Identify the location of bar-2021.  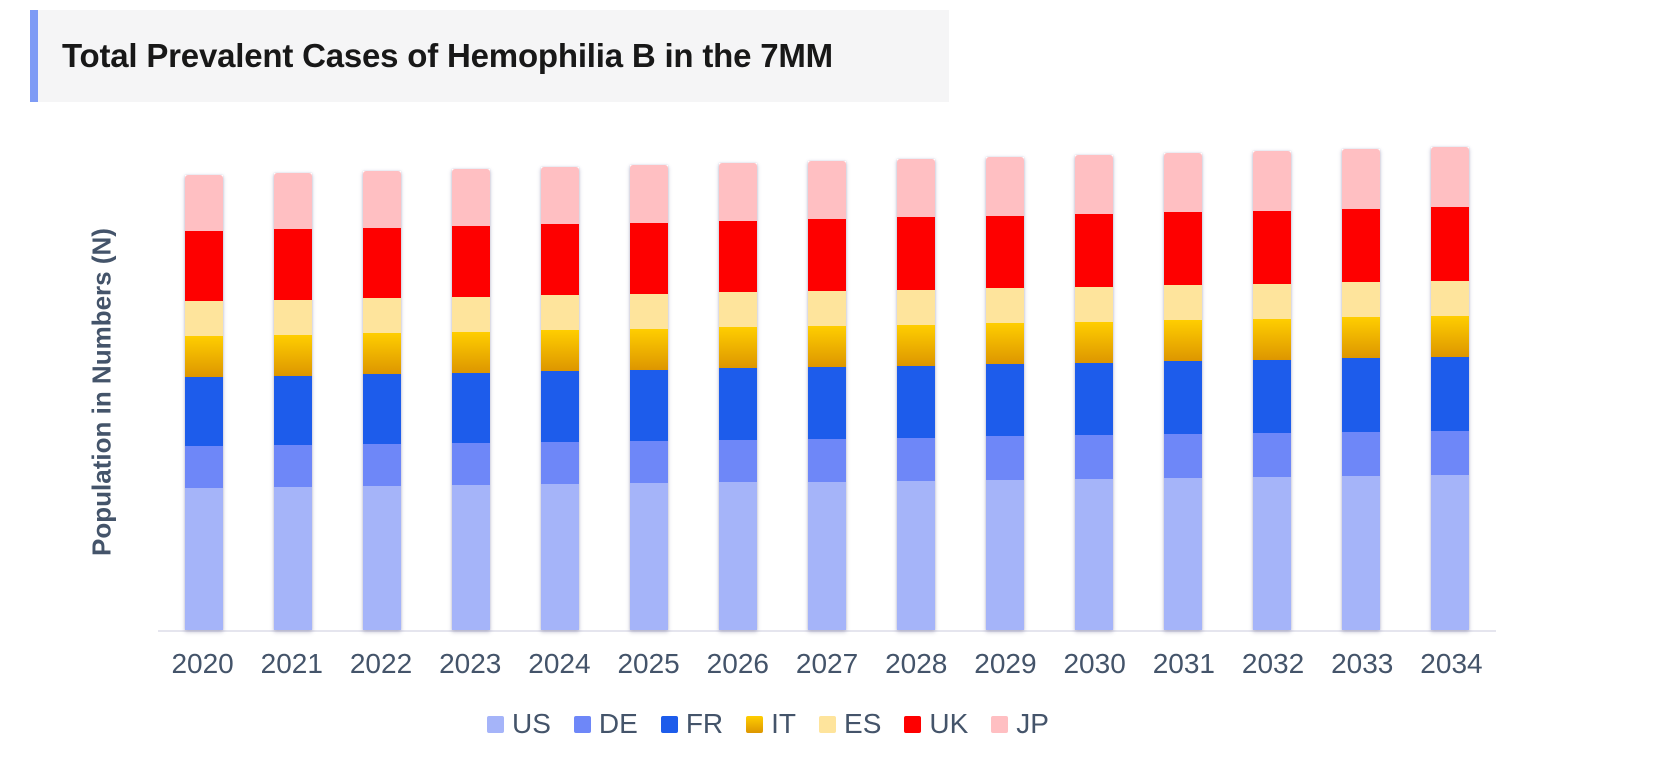
(293, 401).